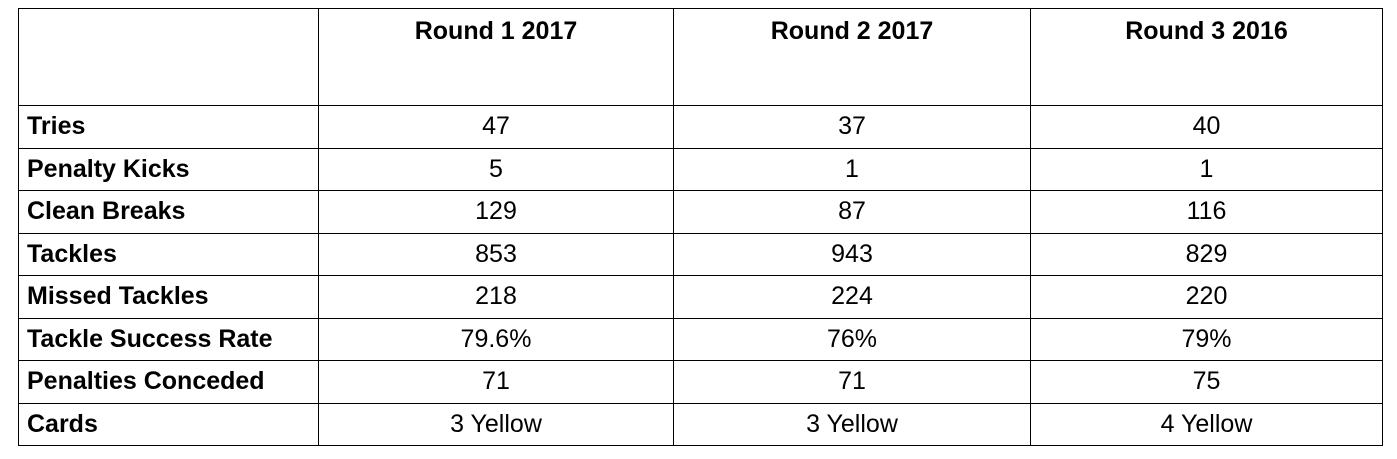  What do you see at coordinates (496, 169) in the screenshot?
I see `stat-cell: 5` at bounding box center [496, 169].